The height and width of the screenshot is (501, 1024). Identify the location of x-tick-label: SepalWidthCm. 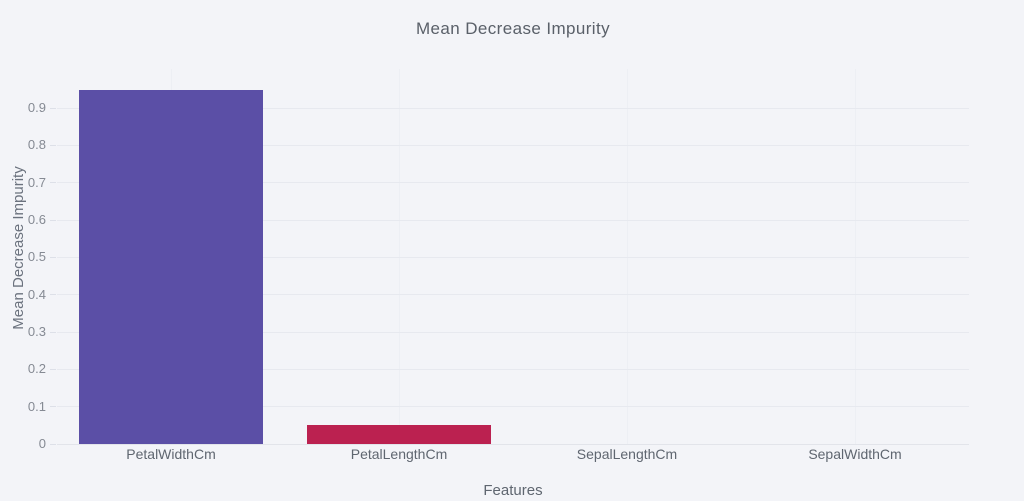
(855, 454).